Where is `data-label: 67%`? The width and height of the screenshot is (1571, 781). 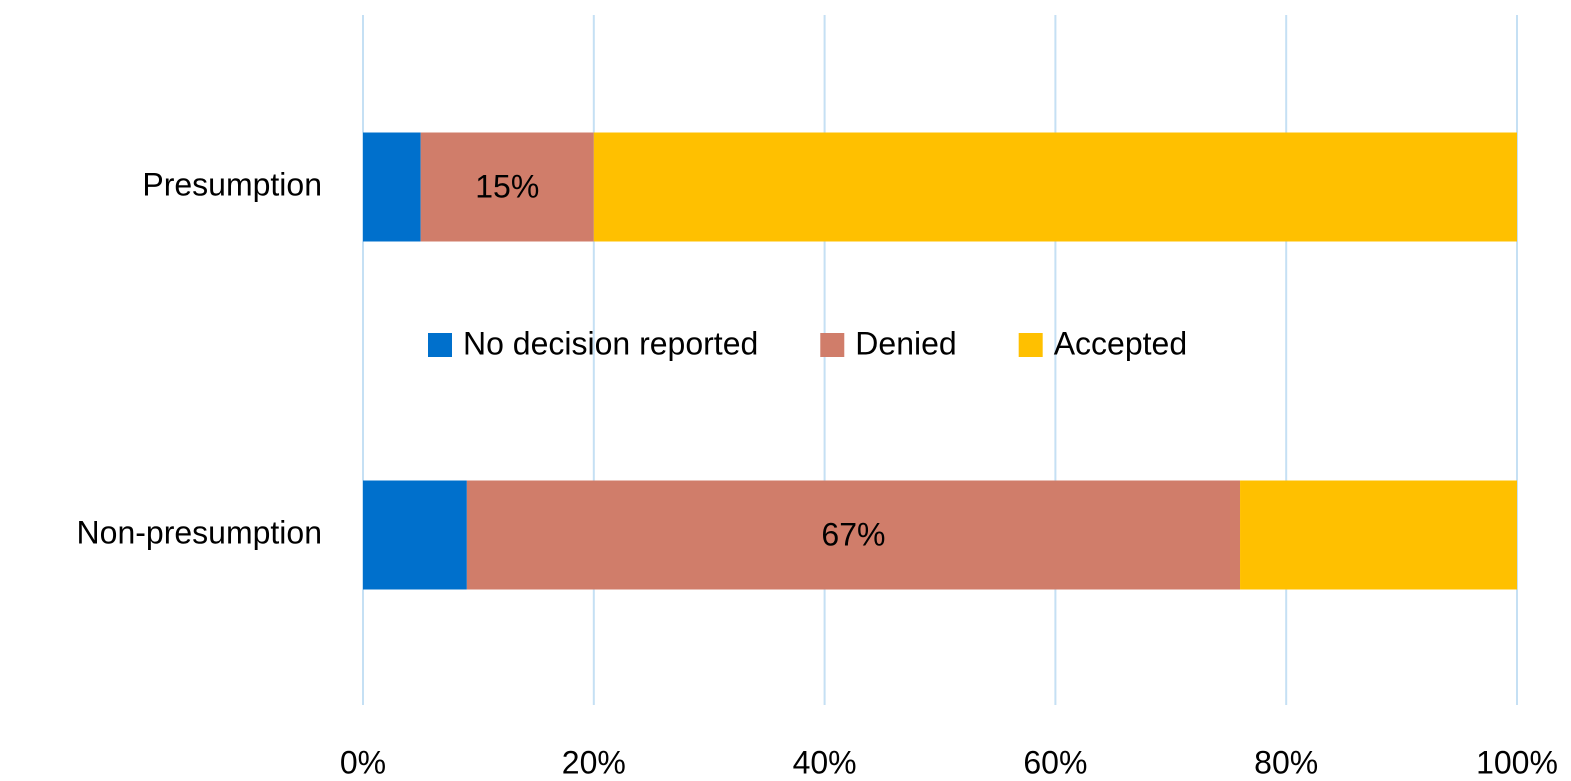
data-label: 67% is located at coordinates (853, 534).